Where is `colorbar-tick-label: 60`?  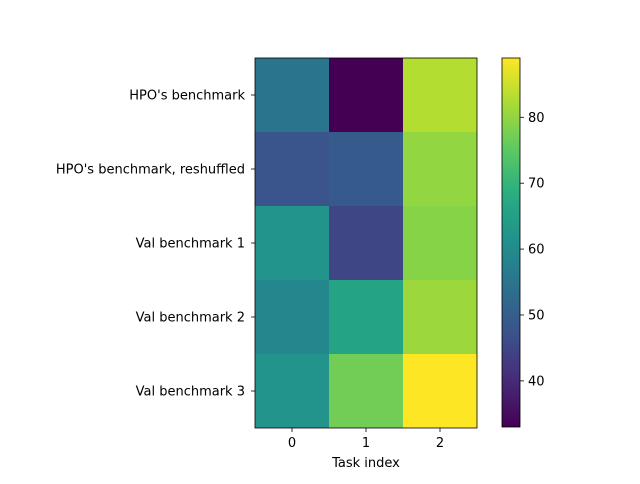
colorbar-tick-label: 60 is located at coordinates (536, 250).